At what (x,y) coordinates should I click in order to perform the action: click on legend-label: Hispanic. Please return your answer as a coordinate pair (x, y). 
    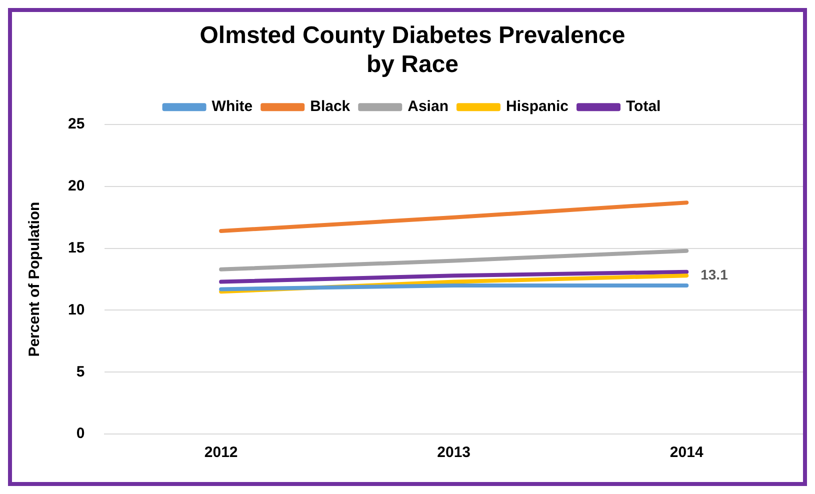
    Looking at the image, I should click on (537, 107).